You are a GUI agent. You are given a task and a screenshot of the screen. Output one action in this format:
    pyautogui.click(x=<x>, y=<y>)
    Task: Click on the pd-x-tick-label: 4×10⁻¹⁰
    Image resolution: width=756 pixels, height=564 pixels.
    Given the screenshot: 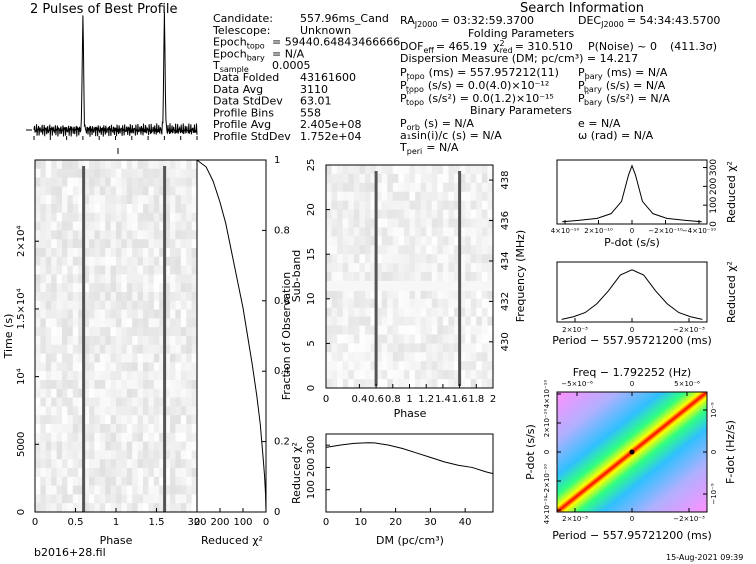 What is the action you would take?
    pyautogui.click(x=565, y=231)
    